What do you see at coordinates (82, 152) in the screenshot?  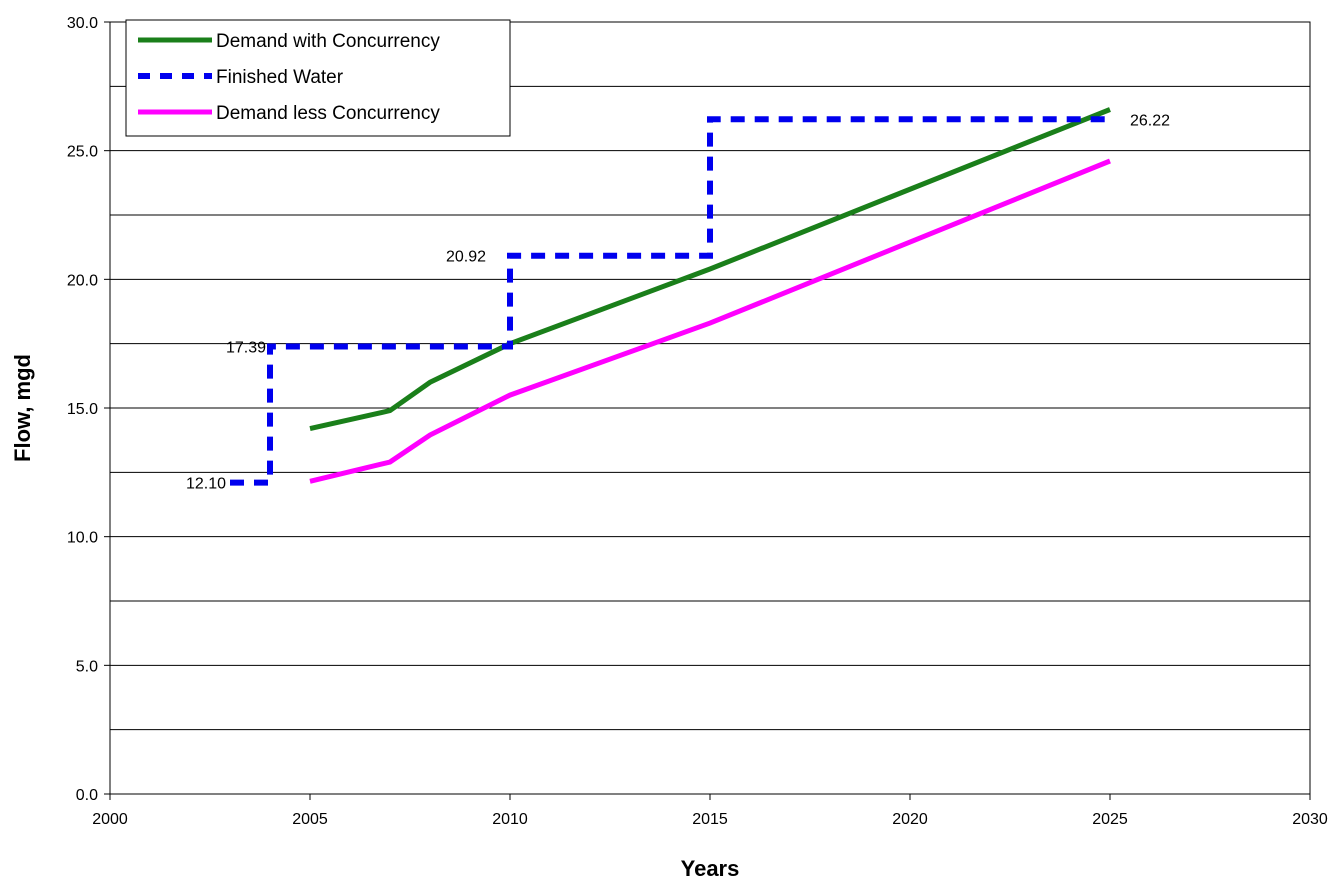 I see `y-tick-label-5: 25.0` at bounding box center [82, 152].